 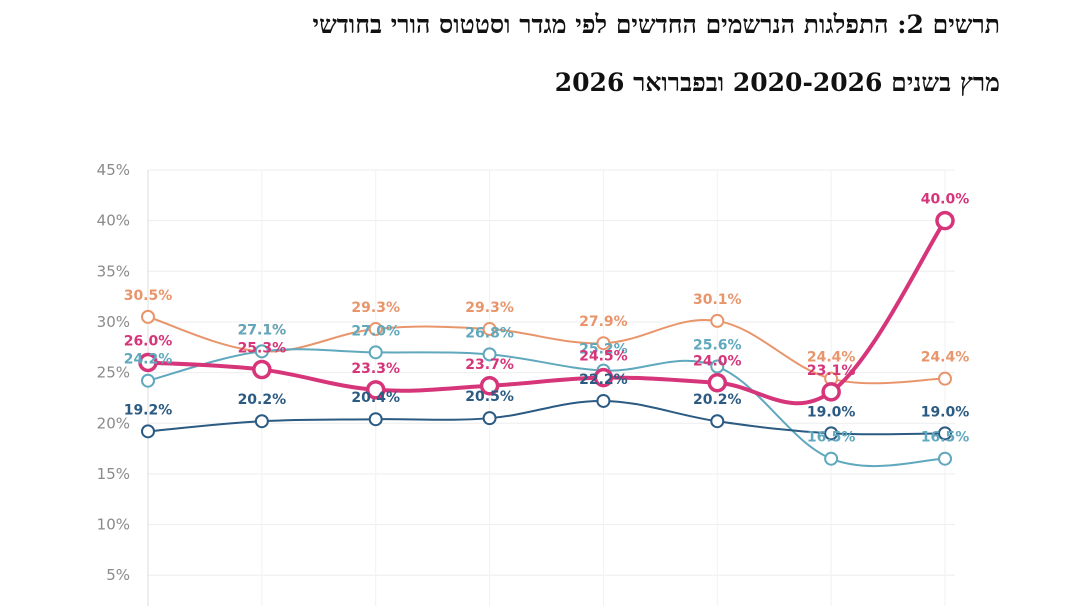 I want to click on y-tick-label: 30%, so click(x=113, y=322).